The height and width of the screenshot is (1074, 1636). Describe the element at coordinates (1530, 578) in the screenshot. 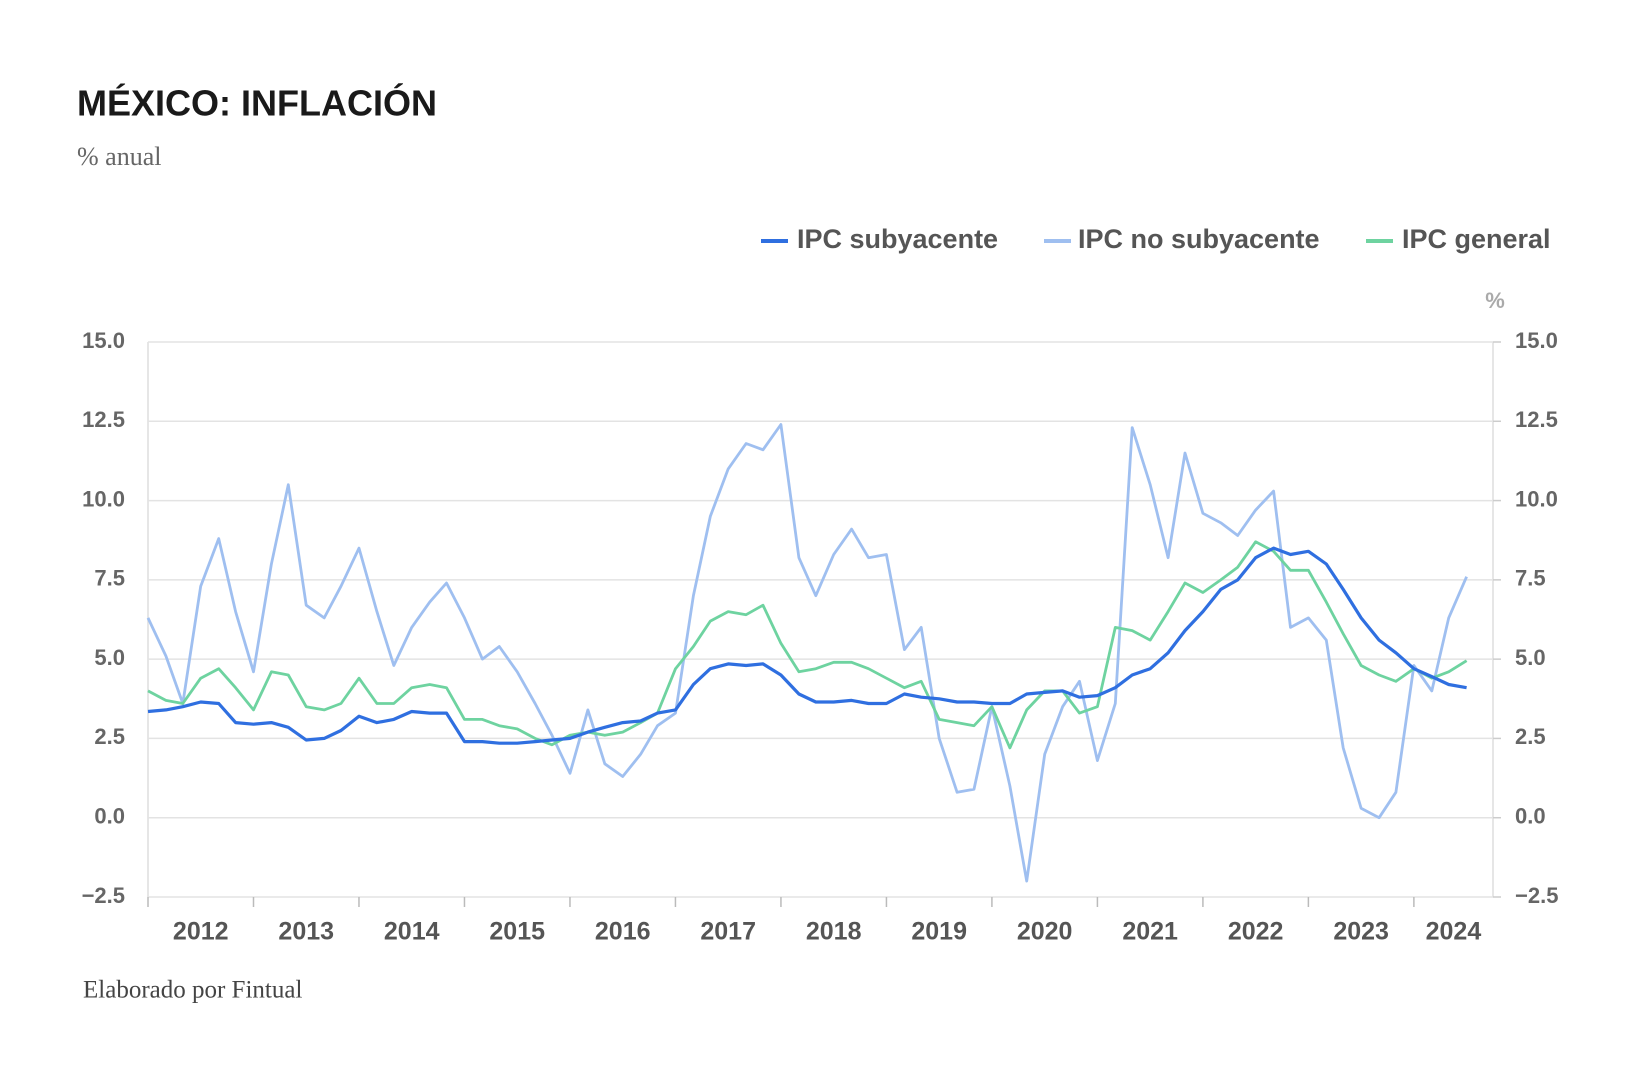

I see `y2-tick-label: 7.5` at that location.